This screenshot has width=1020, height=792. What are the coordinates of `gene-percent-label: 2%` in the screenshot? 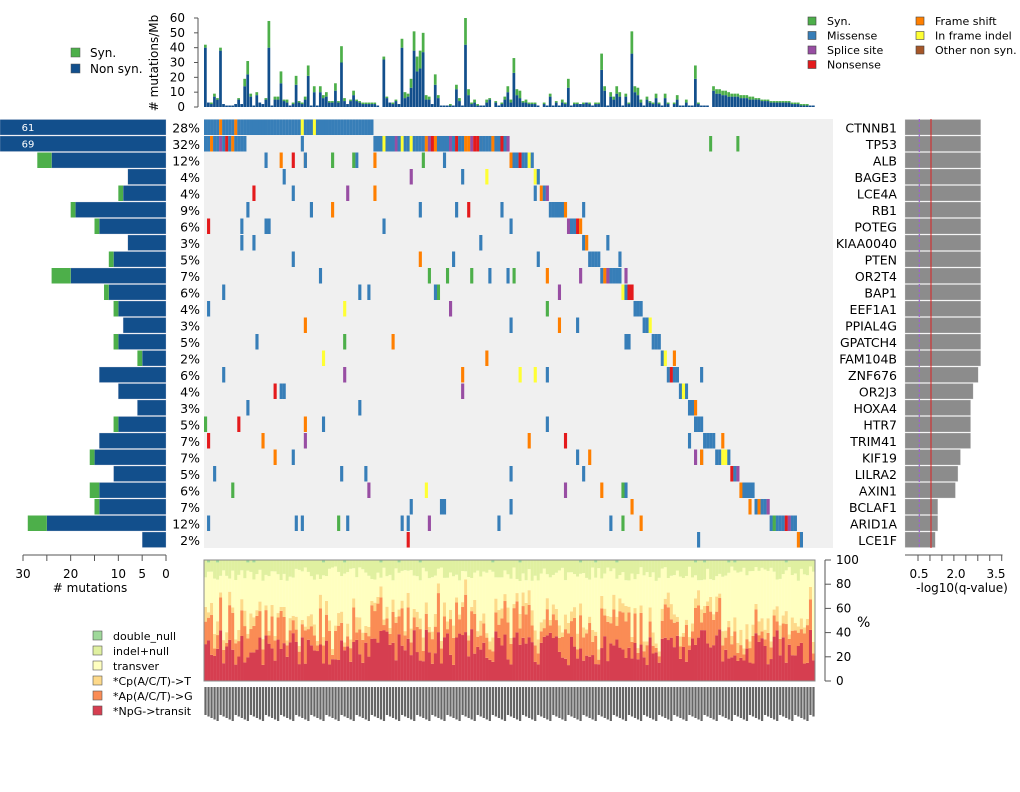 It's located at (190, 359).